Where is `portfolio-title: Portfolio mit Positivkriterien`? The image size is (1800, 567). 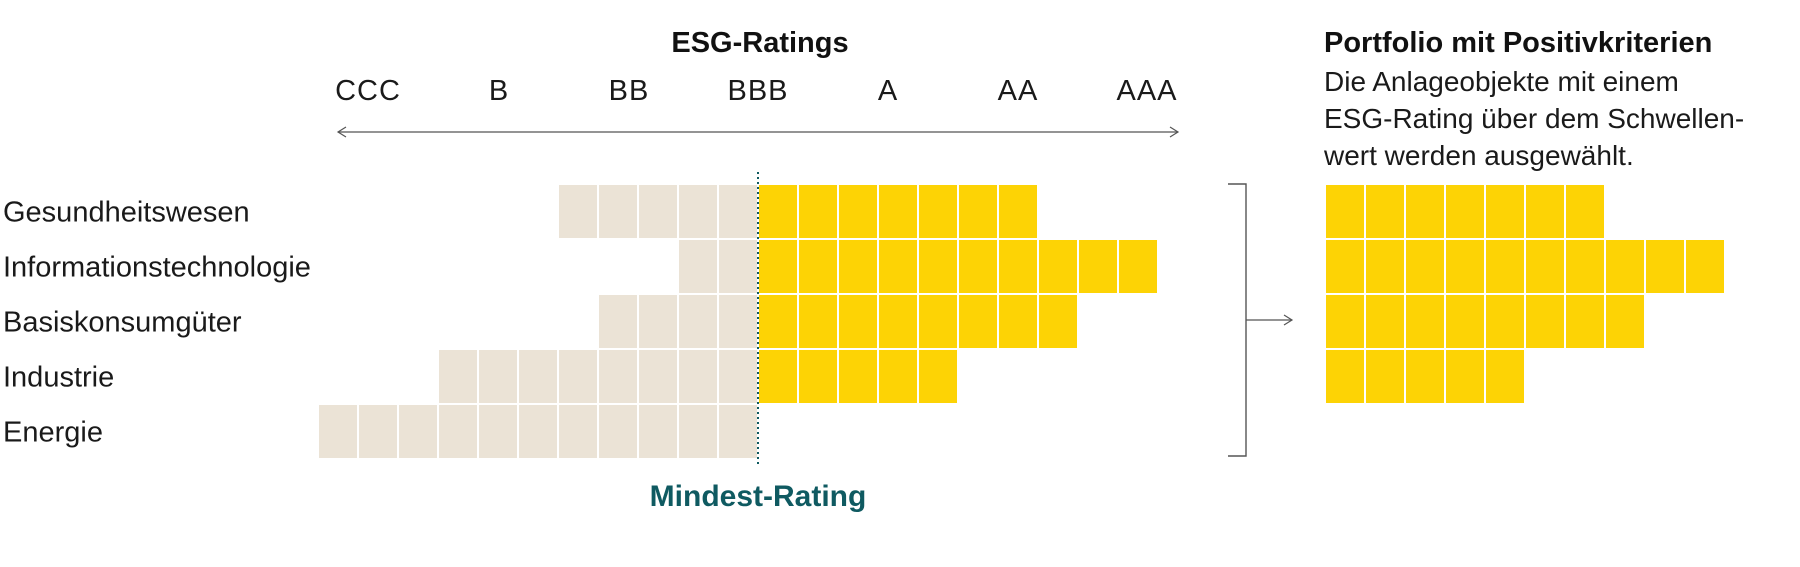
portfolio-title: Portfolio mit Positivkriterien is located at coordinates (1518, 43).